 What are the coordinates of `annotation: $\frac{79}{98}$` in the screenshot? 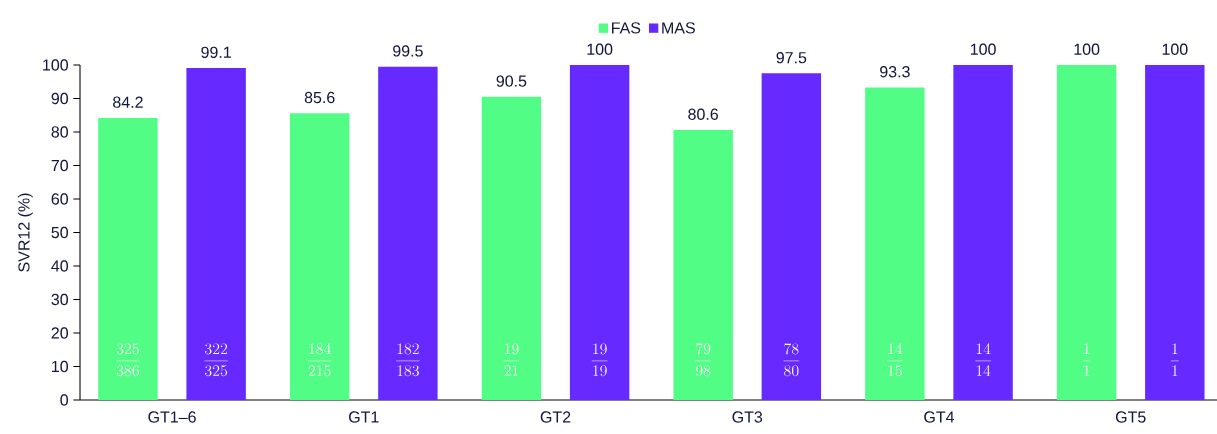 It's located at (703, 360).